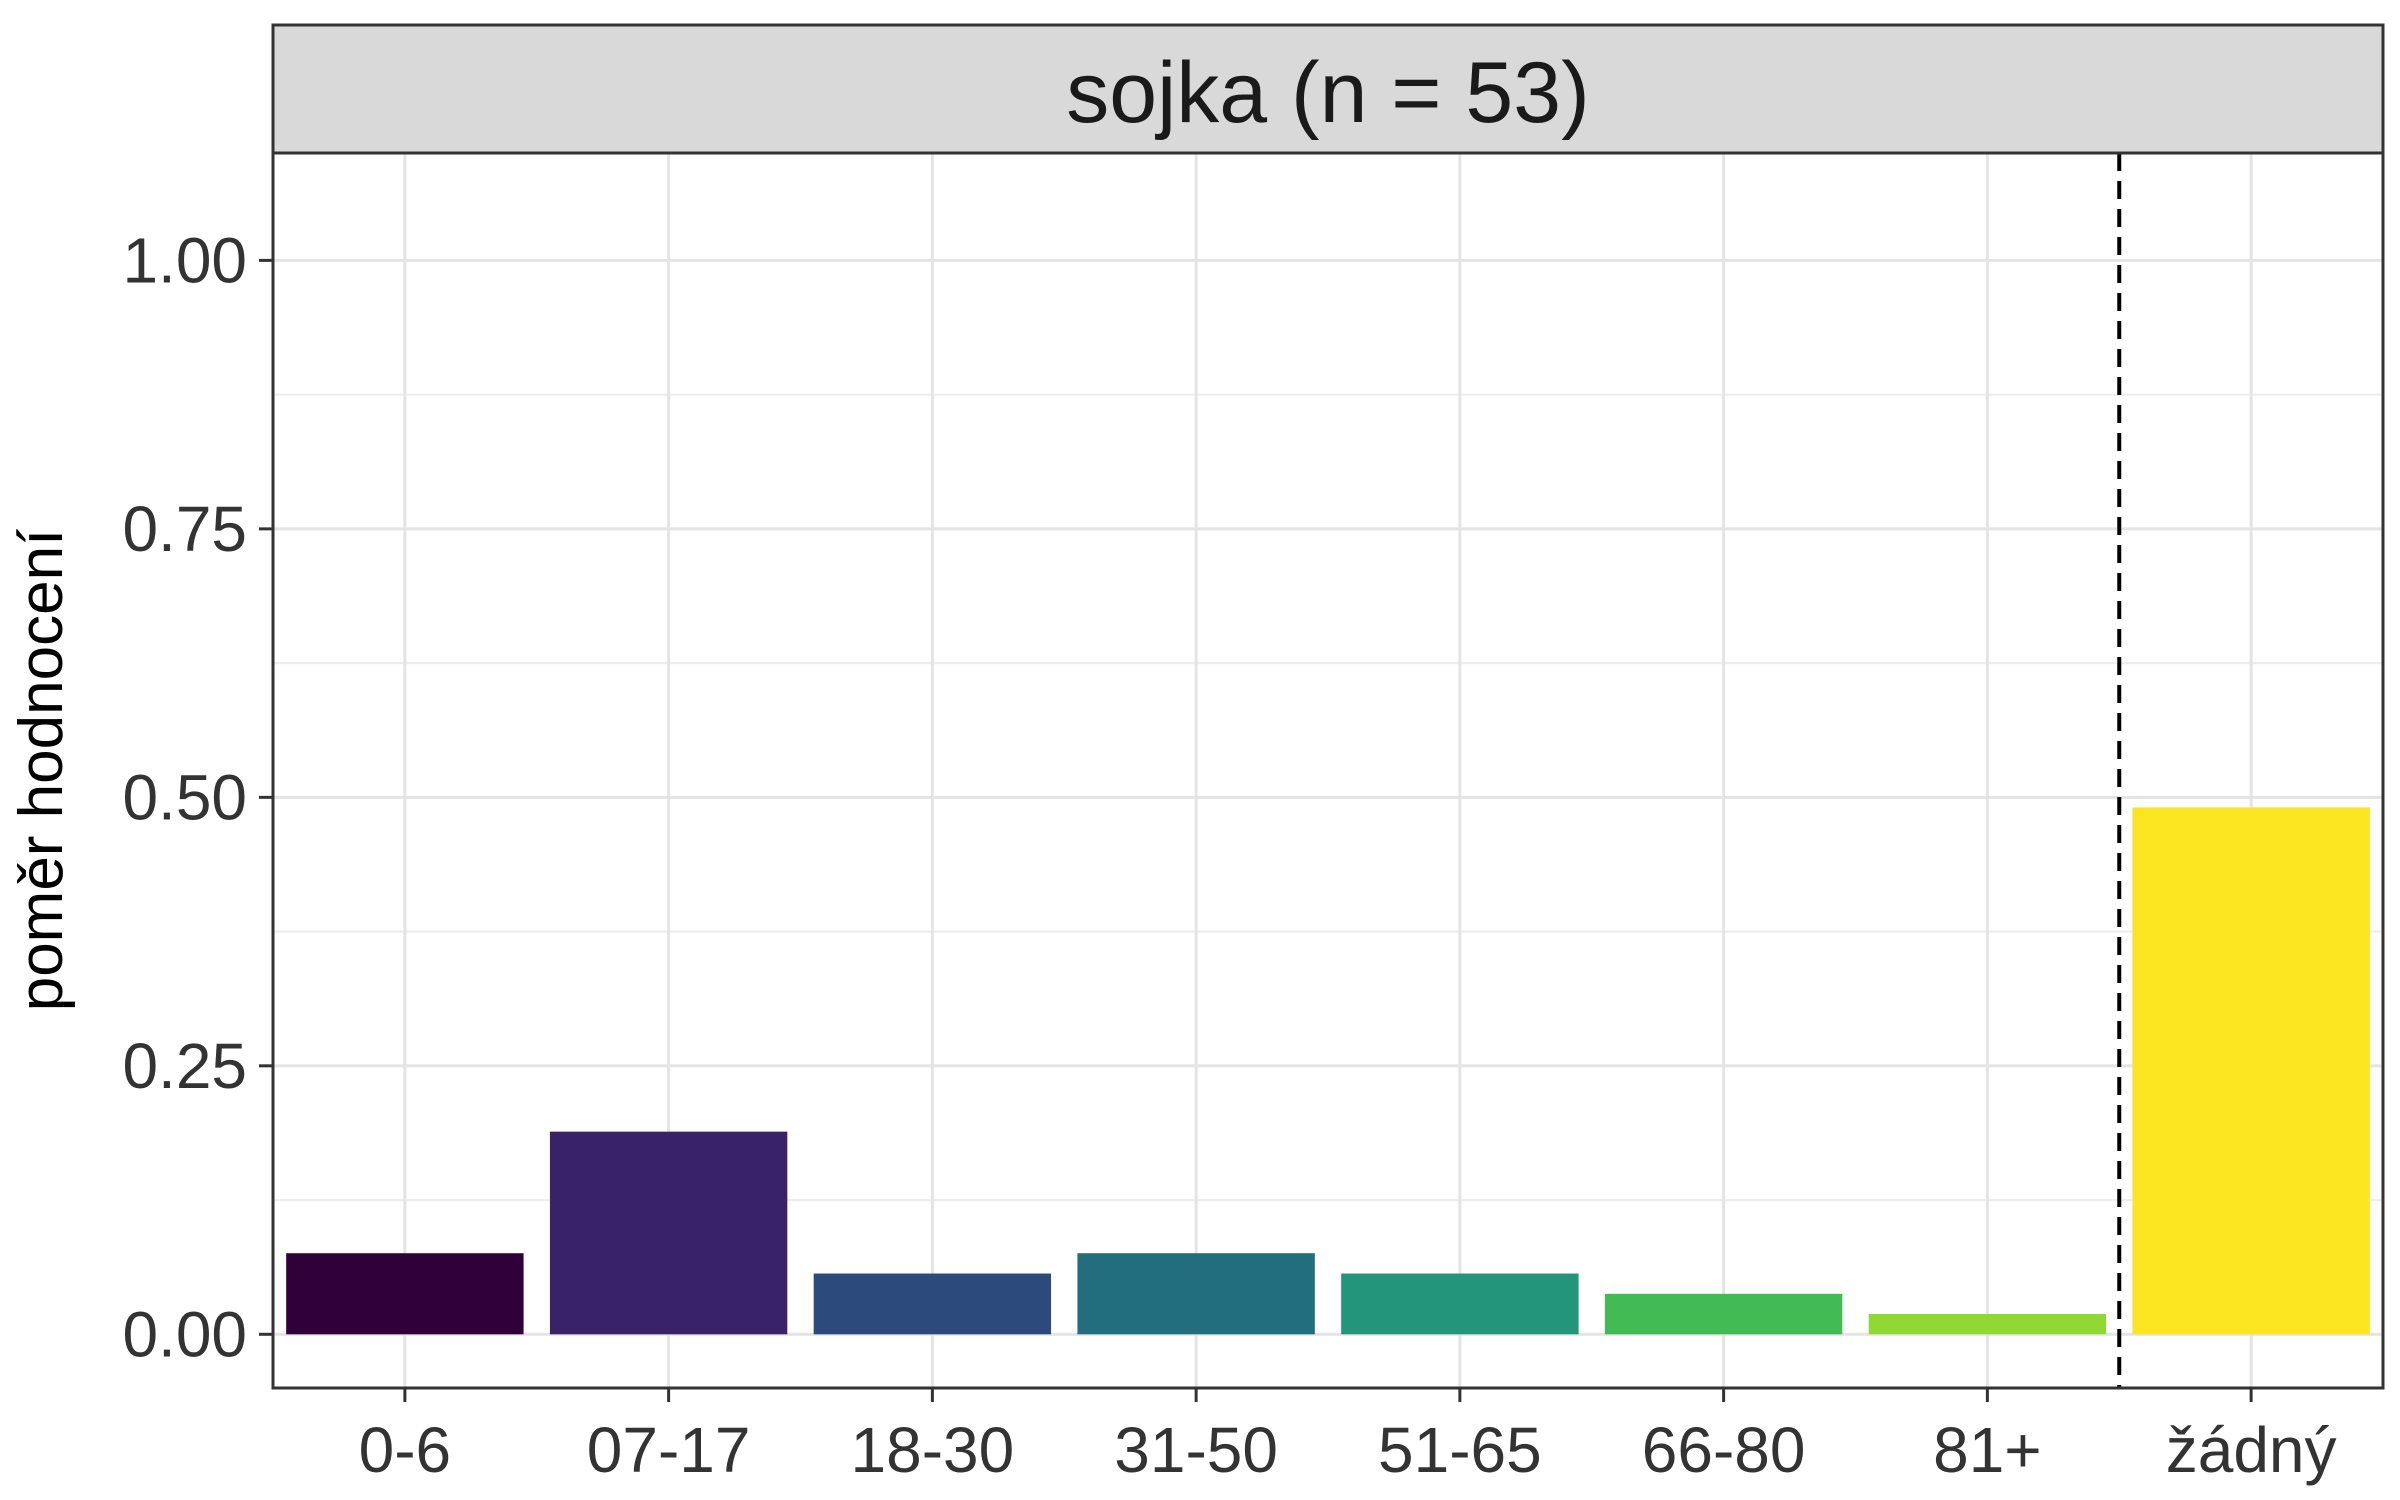 Image resolution: width=2400 pixels, height=1500 pixels. Describe the element at coordinates (184, 529) in the screenshot. I see `y-tick-label: 0.75` at that location.